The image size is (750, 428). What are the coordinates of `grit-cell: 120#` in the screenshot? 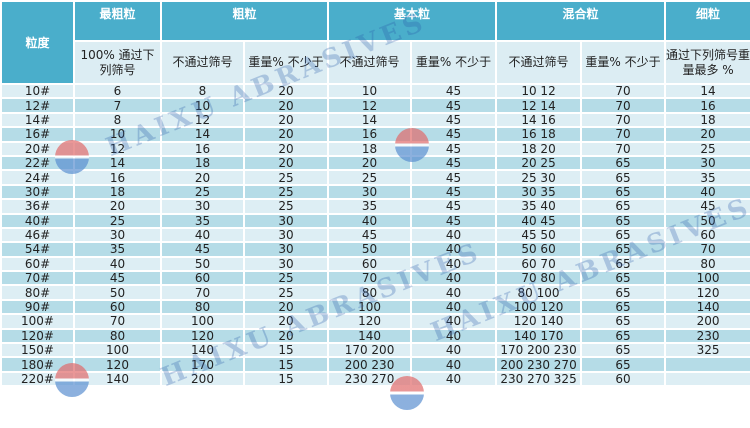 It's located at (37, 336).